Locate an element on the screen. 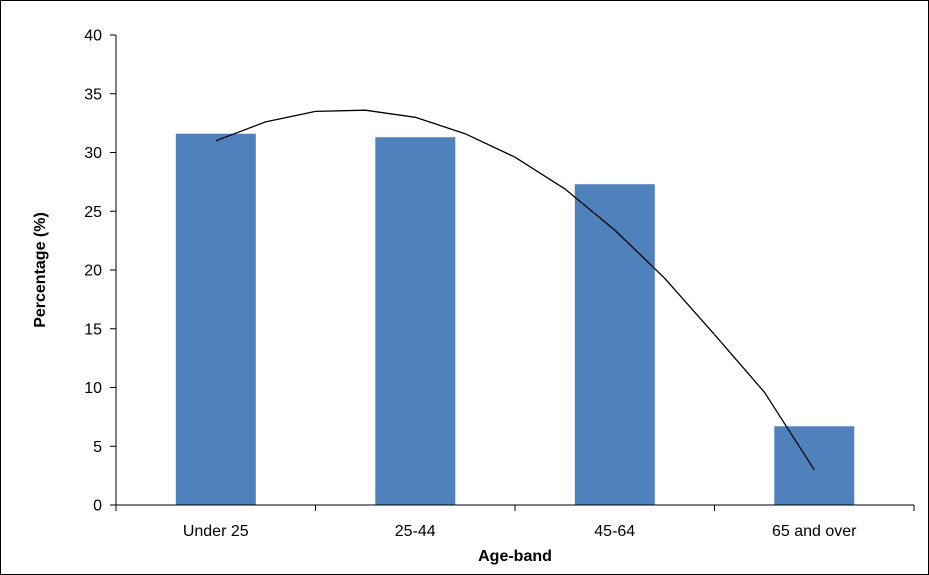 The image size is (929, 575). y-tick-label-15: 15 is located at coordinates (93, 329).